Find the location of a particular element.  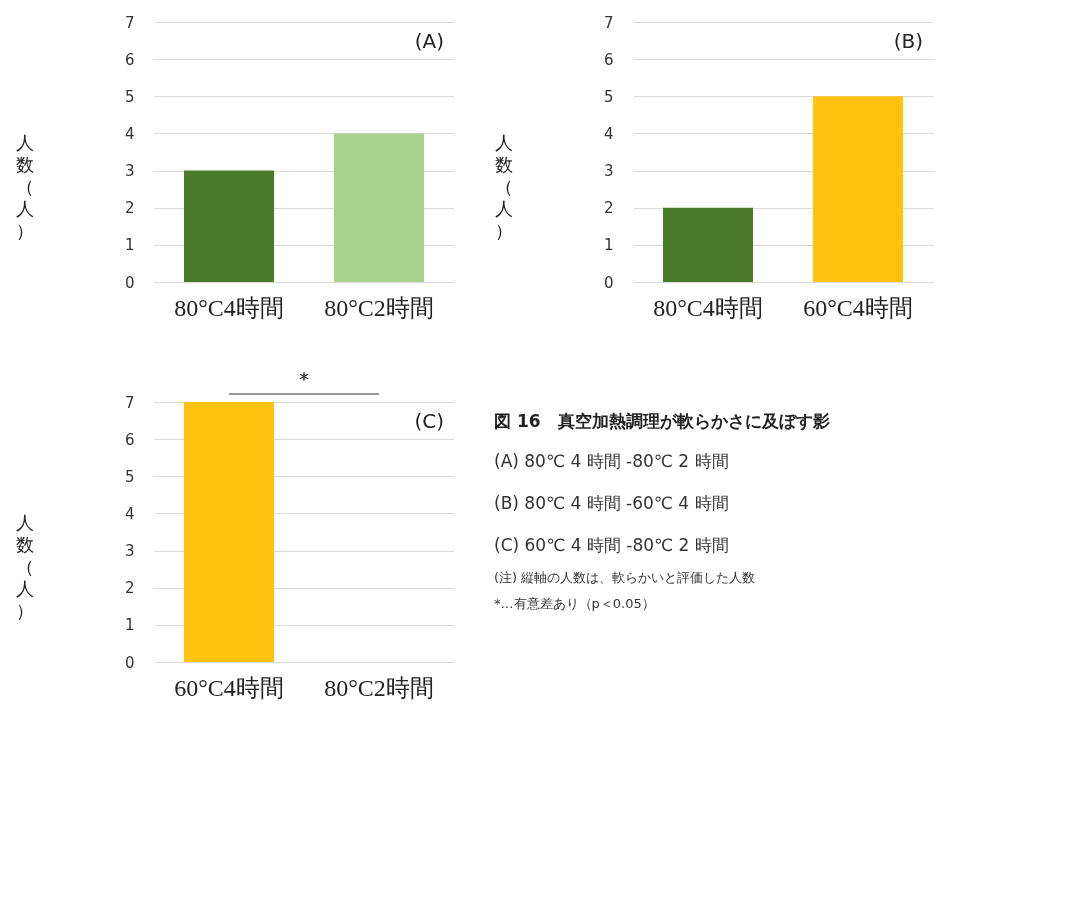

annotation: (C) is located at coordinates (429, 421).